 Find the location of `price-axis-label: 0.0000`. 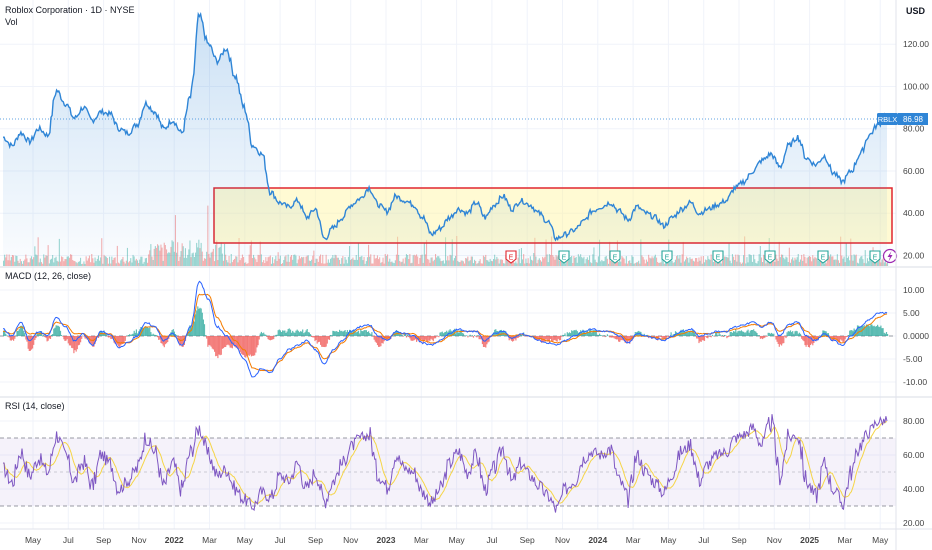

price-axis-label: 0.0000 is located at coordinates (916, 336).